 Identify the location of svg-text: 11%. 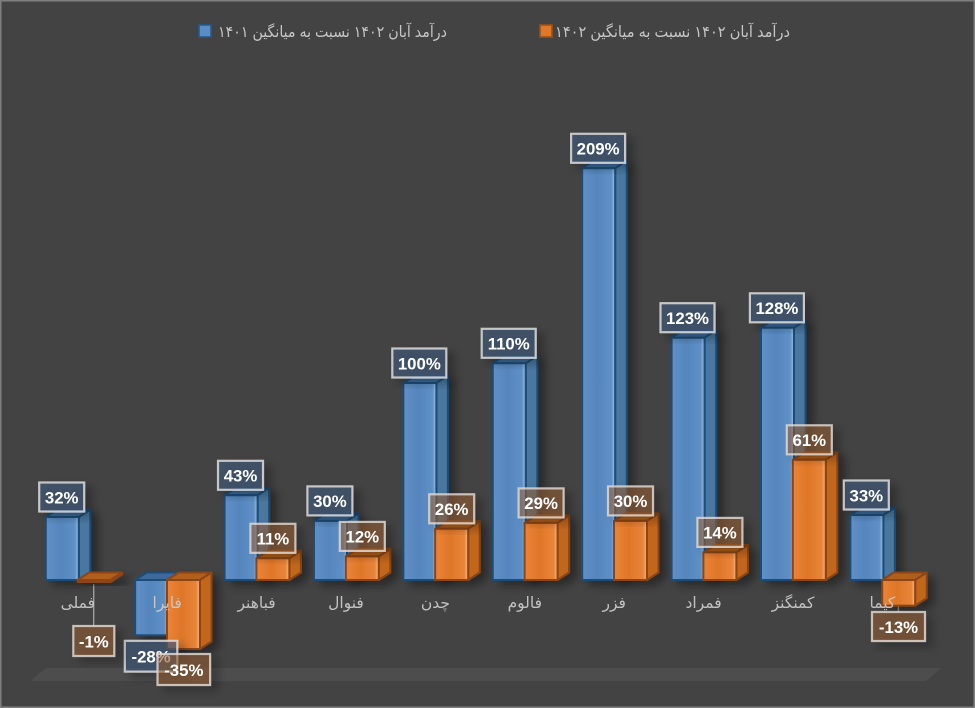
(273, 539).